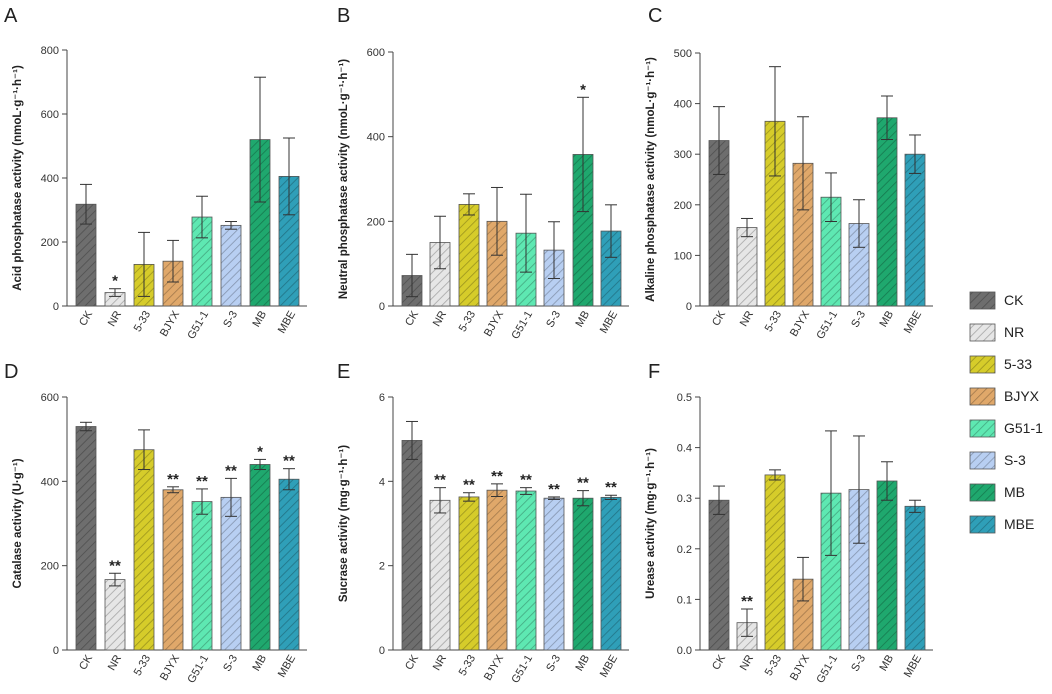 The image size is (1052, 694). What do you see at coordinates (50, 51) in the screenshot?
I see `y-tick-label: 800` at bounding box center [50, 51].